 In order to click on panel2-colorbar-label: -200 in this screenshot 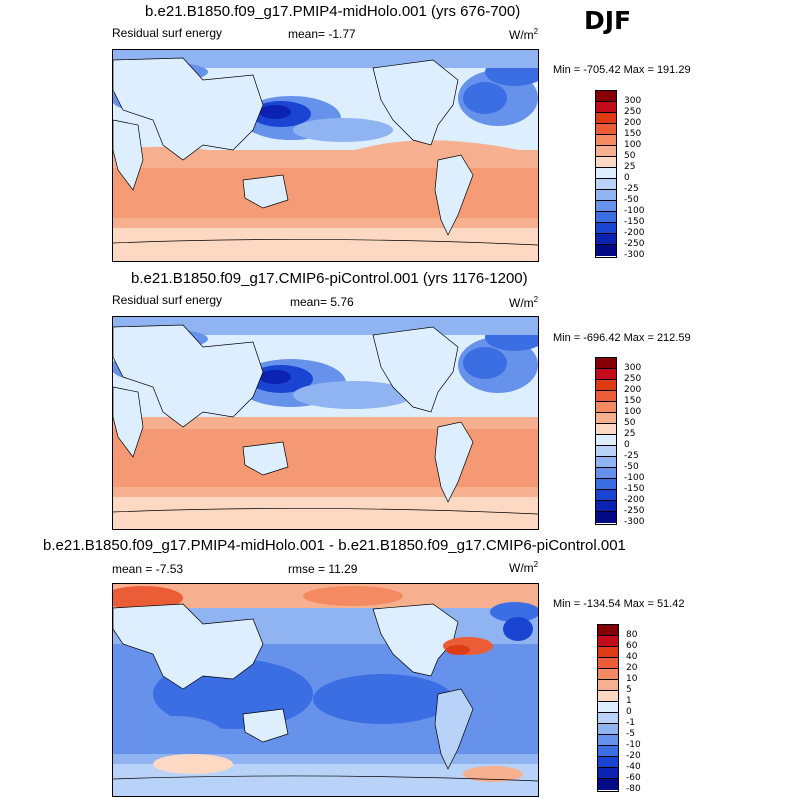, I will do `click(634, 500)`.